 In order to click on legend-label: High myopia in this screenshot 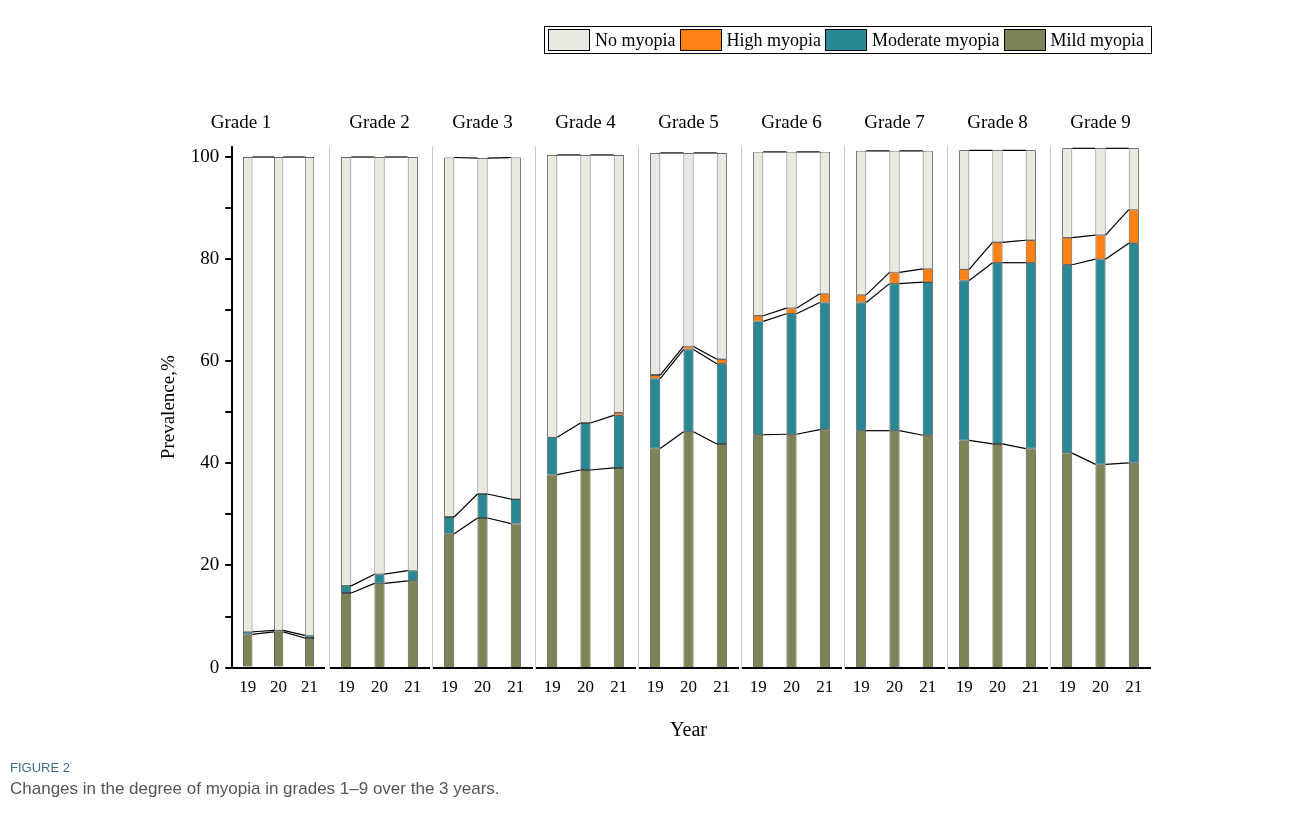, I will do `click(774, 40)`.